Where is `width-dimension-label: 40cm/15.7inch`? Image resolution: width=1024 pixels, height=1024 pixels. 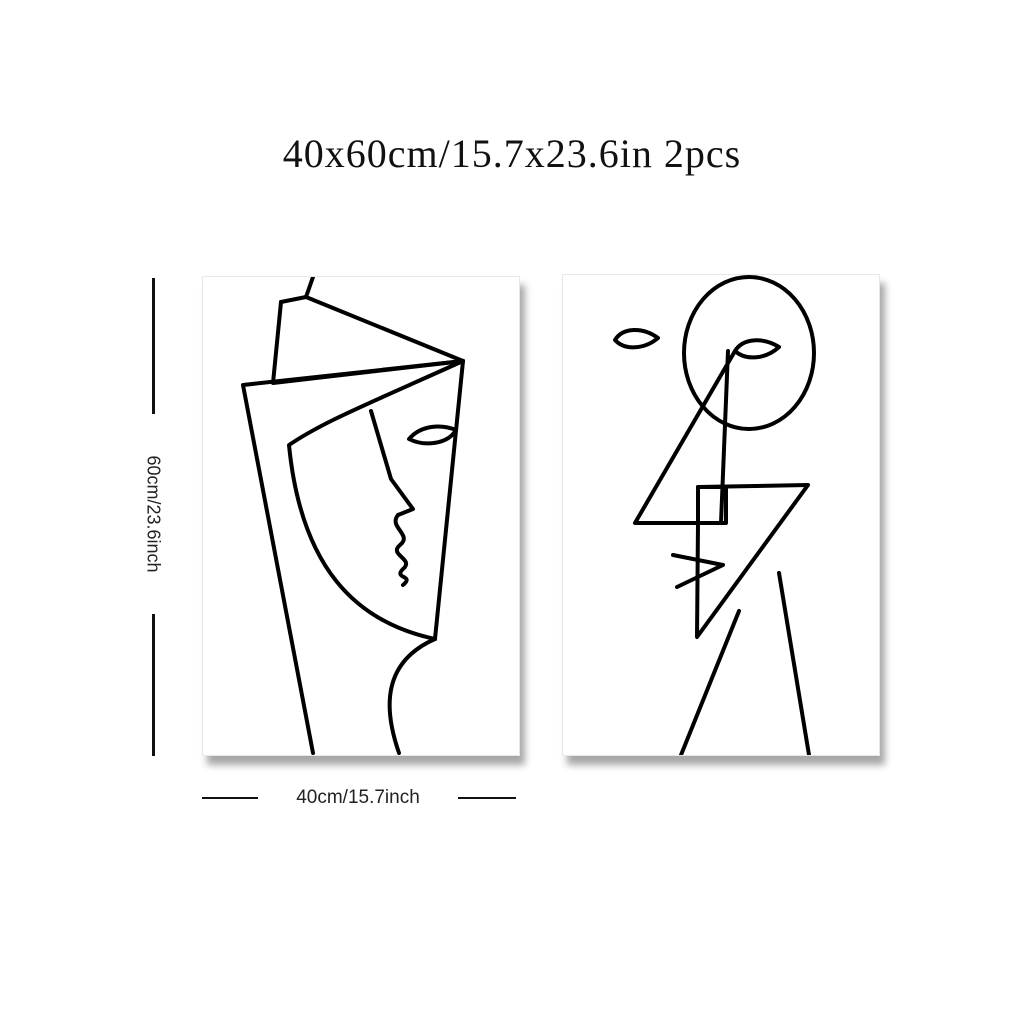
width-dimension-label: 40cm/15.7inch is located at coordinates (358, 797).